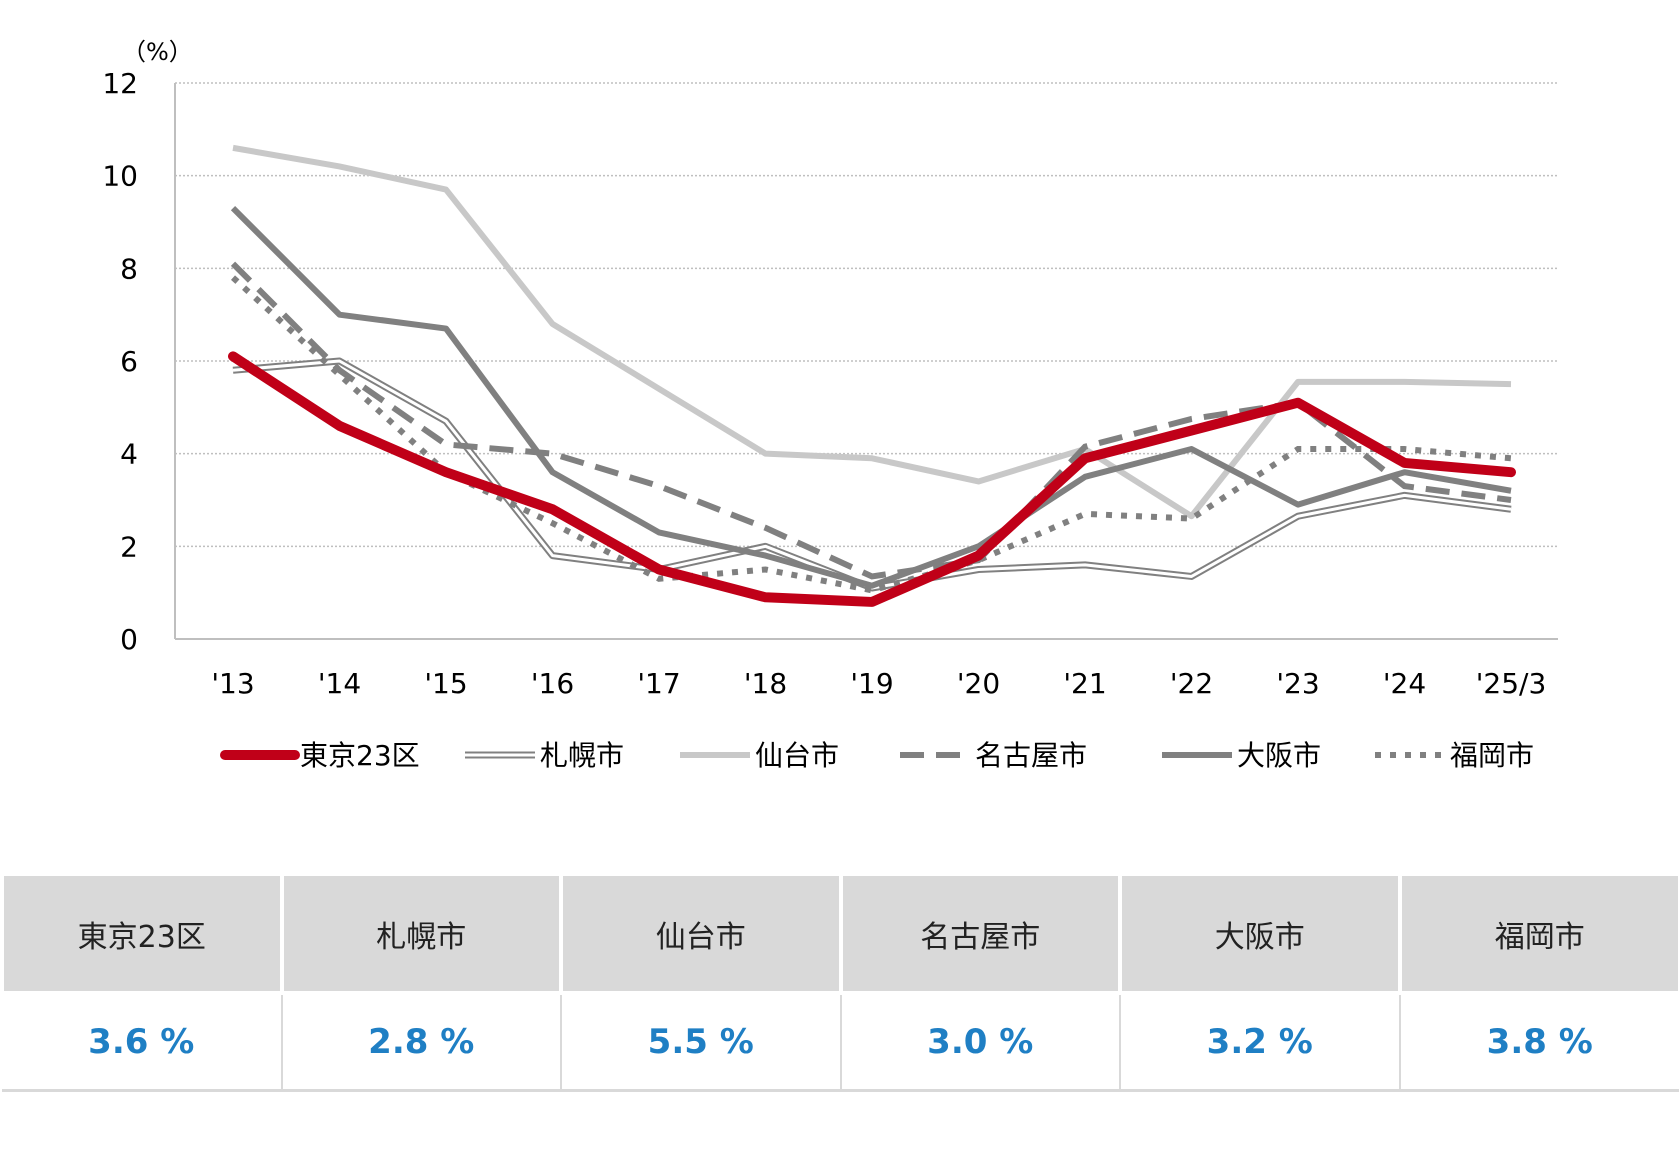 This screenshot has height=1164, width=1680. I want to click on x-tick-label: '14, so click(339, 683).